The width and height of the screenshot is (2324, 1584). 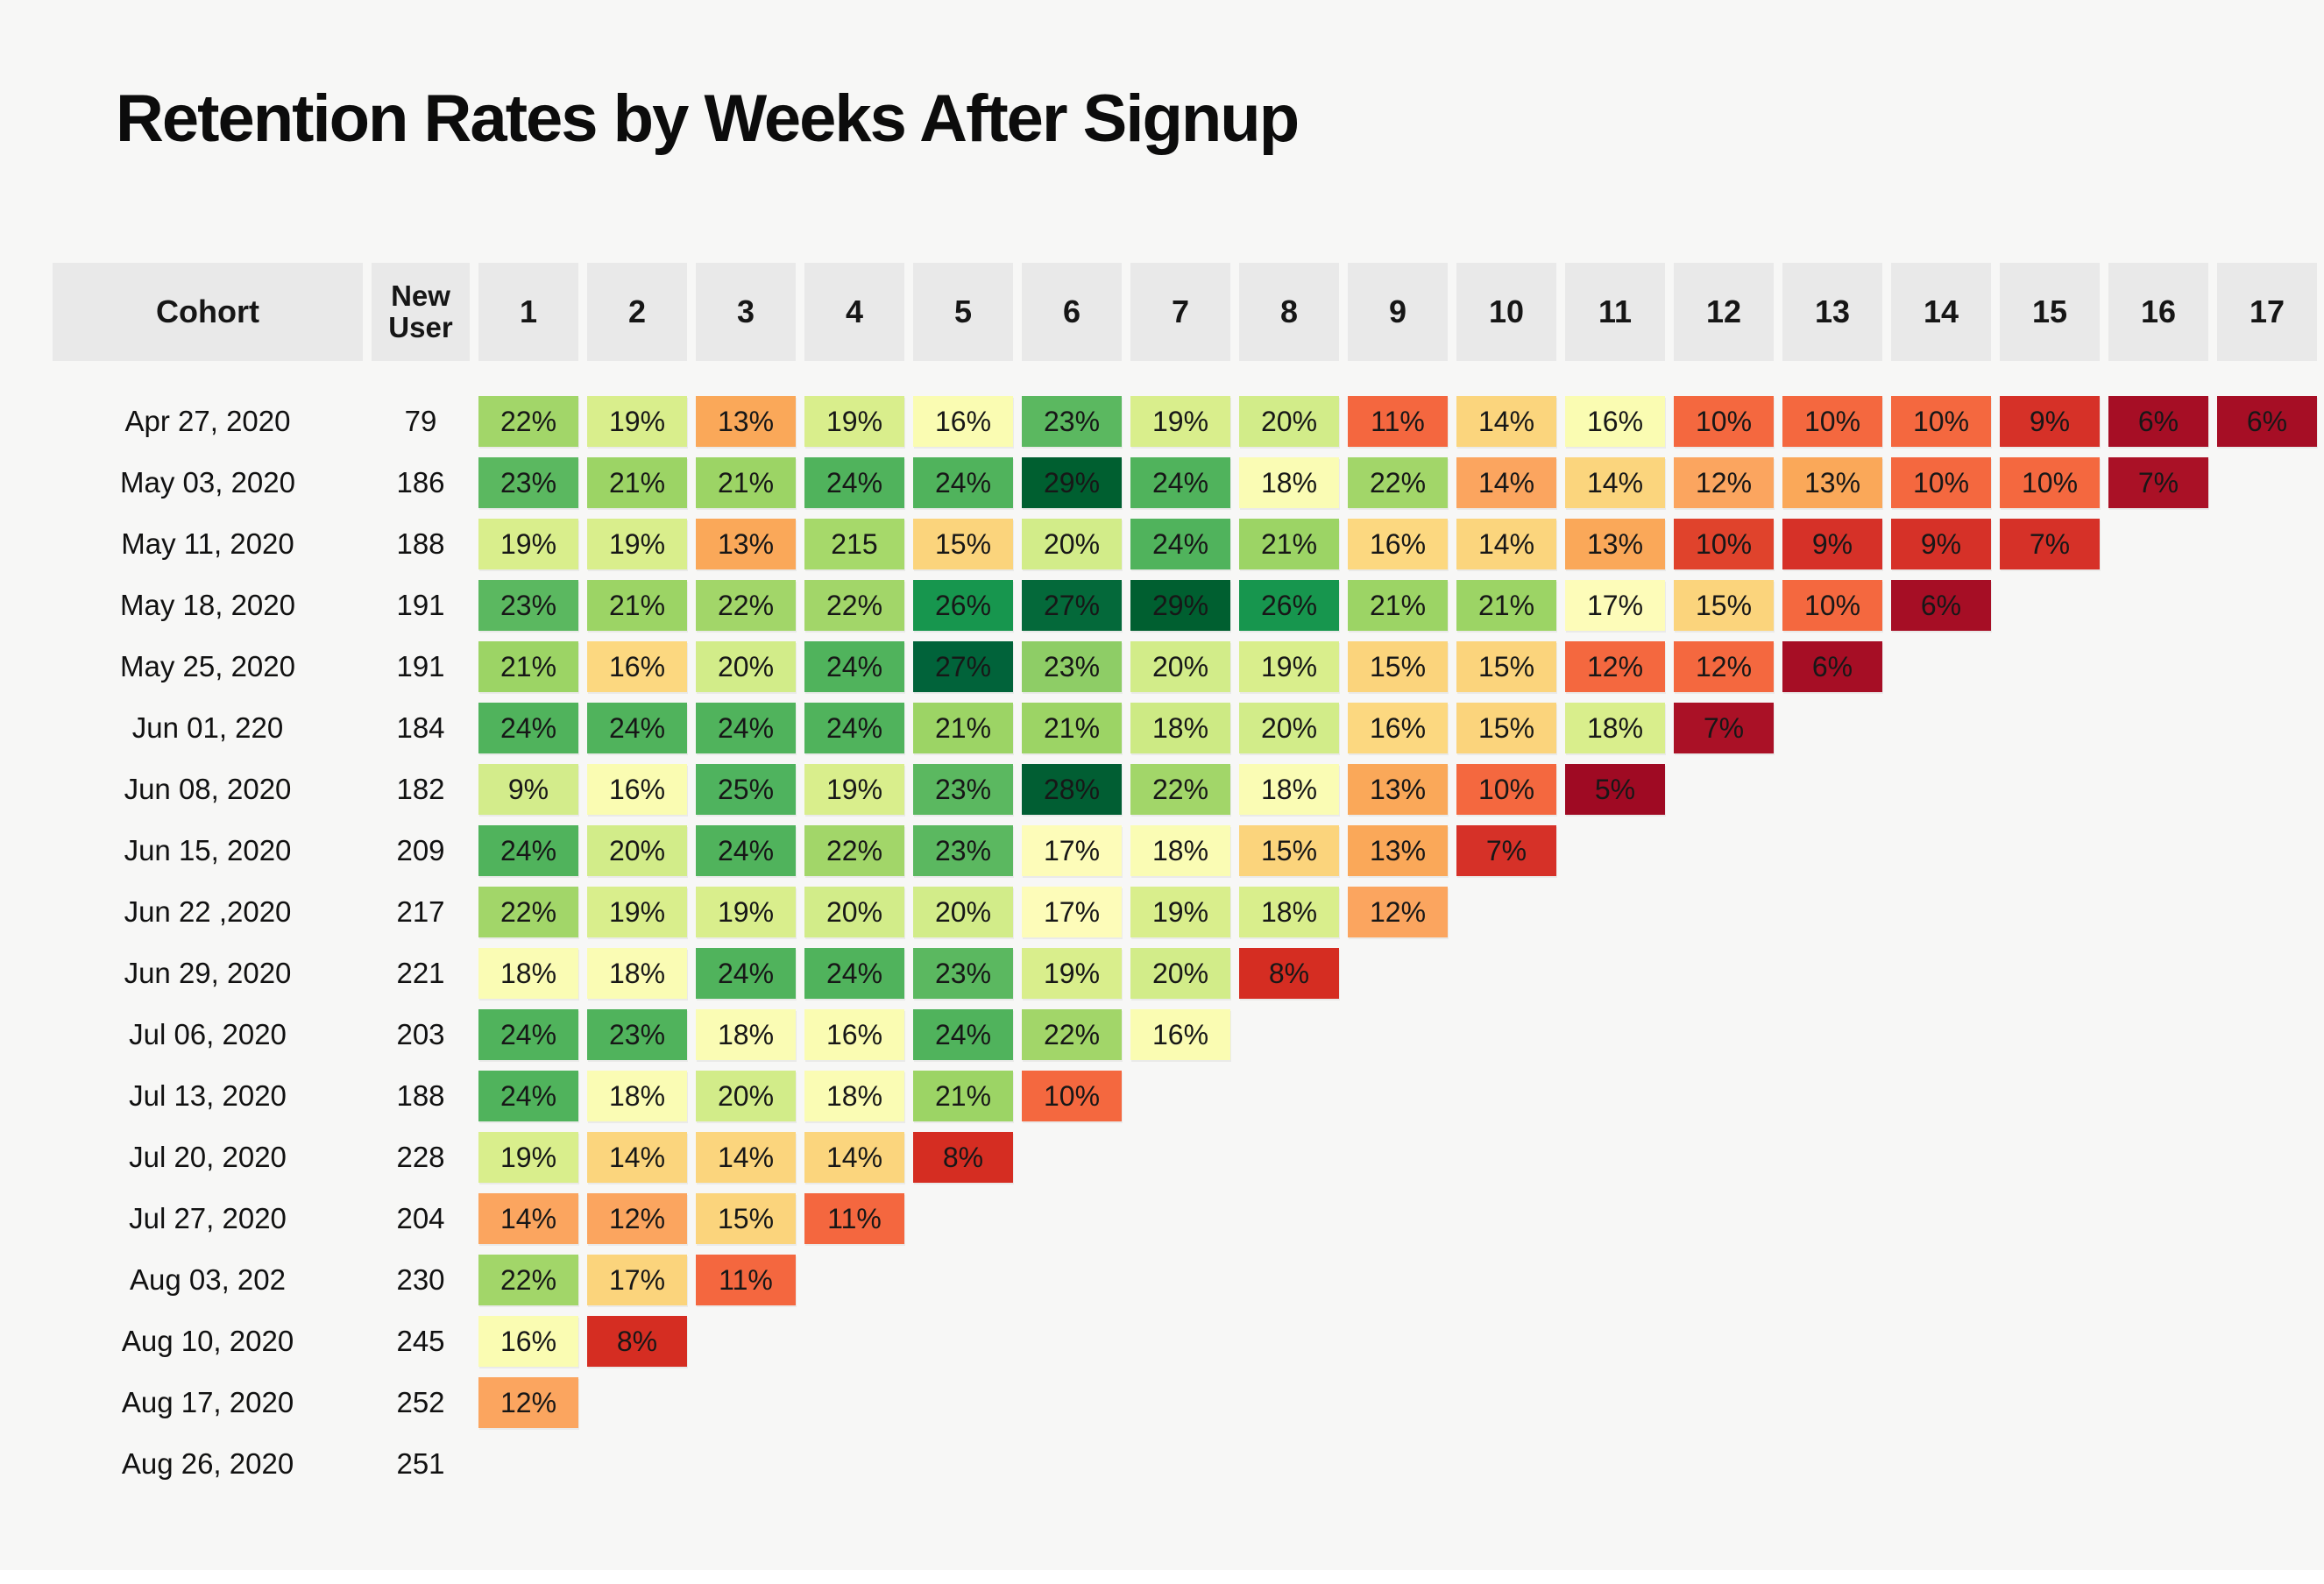 I want to click on new-users-value: 184, so click(x=420, y=727).